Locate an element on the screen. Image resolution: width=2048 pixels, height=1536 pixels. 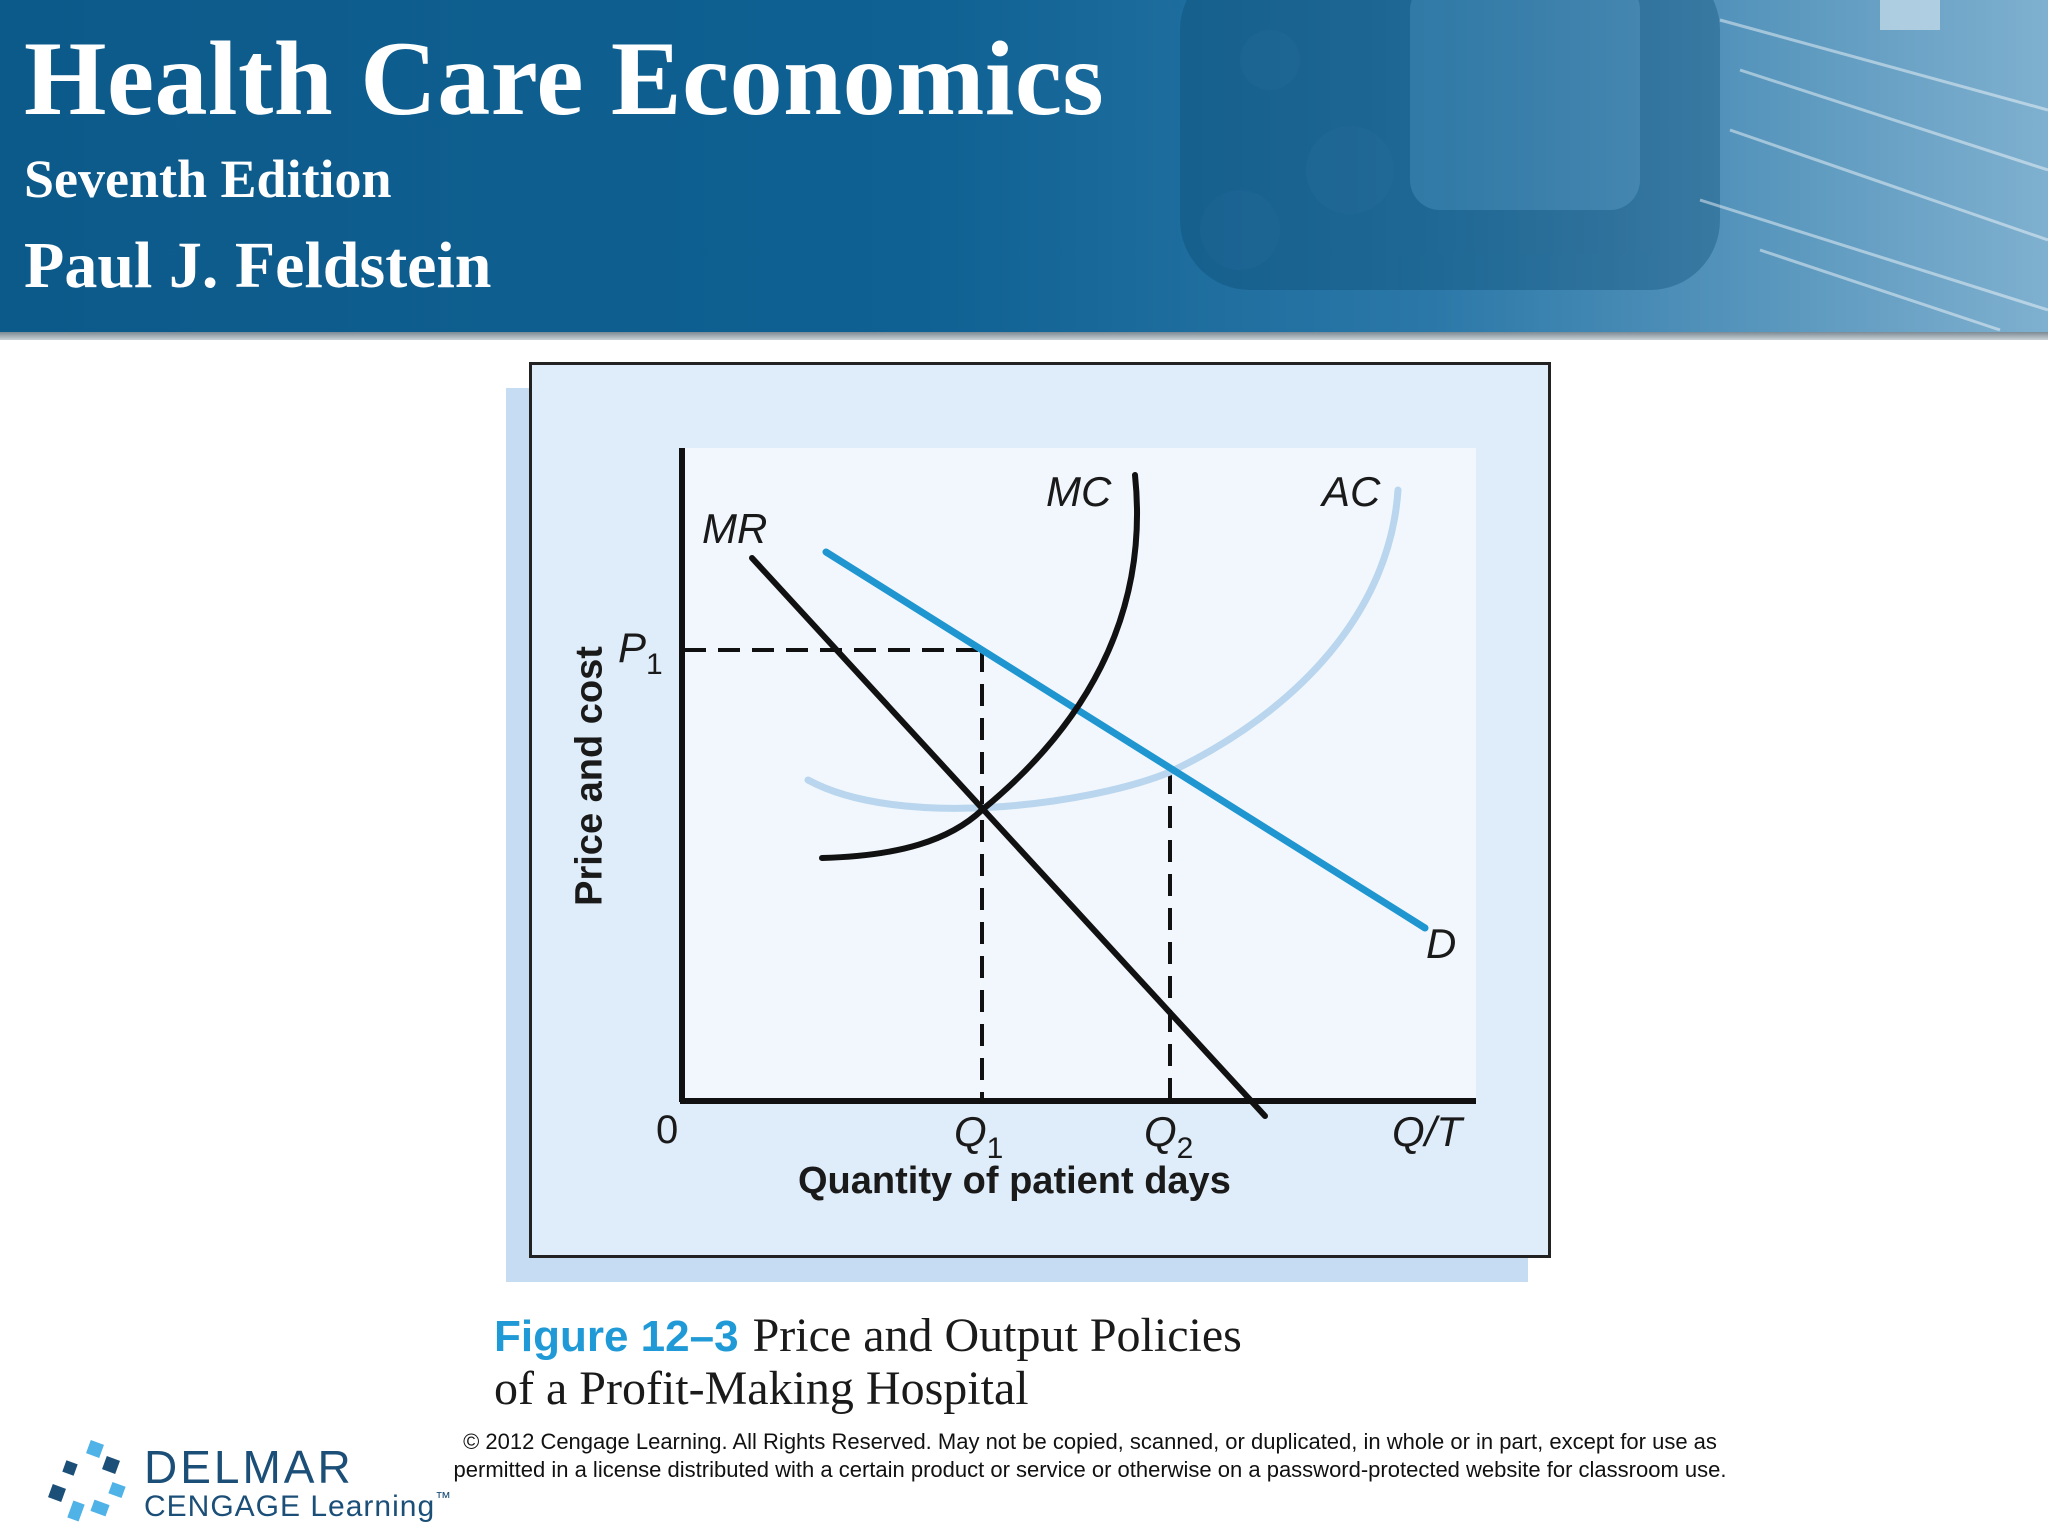
book-edition: Seventh Edition is located at coordinates (208, 179).